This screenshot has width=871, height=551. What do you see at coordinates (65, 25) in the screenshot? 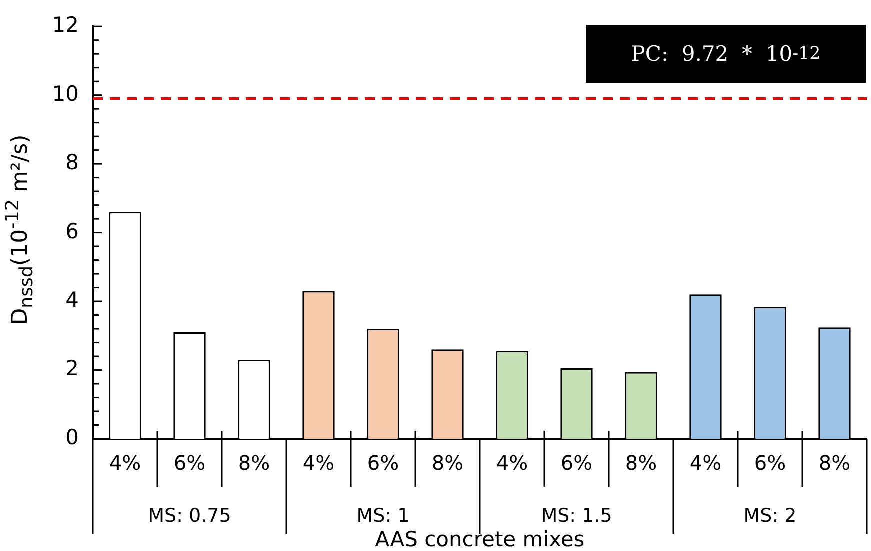
I see `y-tick-label: 12` at bounding box center [65, 25].